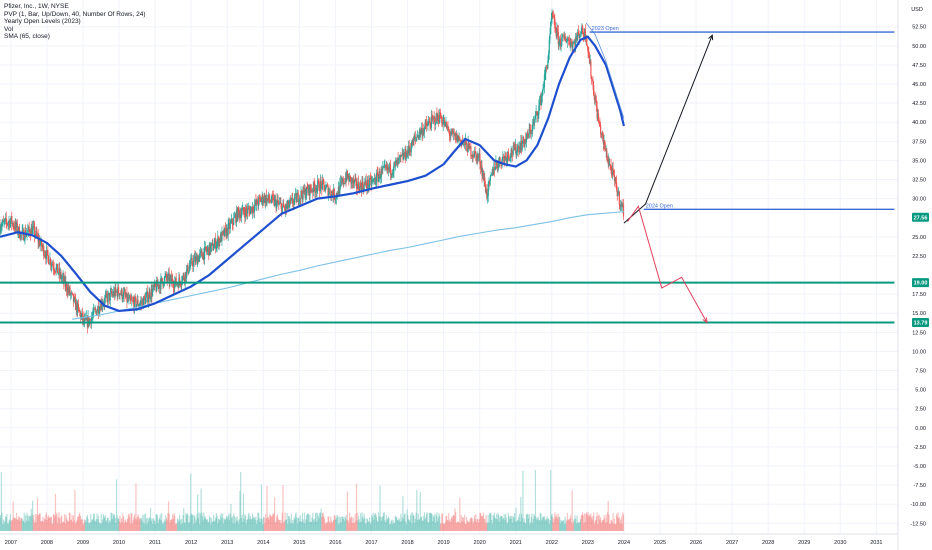  Describe the element at coordinates (27, 37) in the screenshot. I see `indicator-sma: SMA (65, close)` at that location.